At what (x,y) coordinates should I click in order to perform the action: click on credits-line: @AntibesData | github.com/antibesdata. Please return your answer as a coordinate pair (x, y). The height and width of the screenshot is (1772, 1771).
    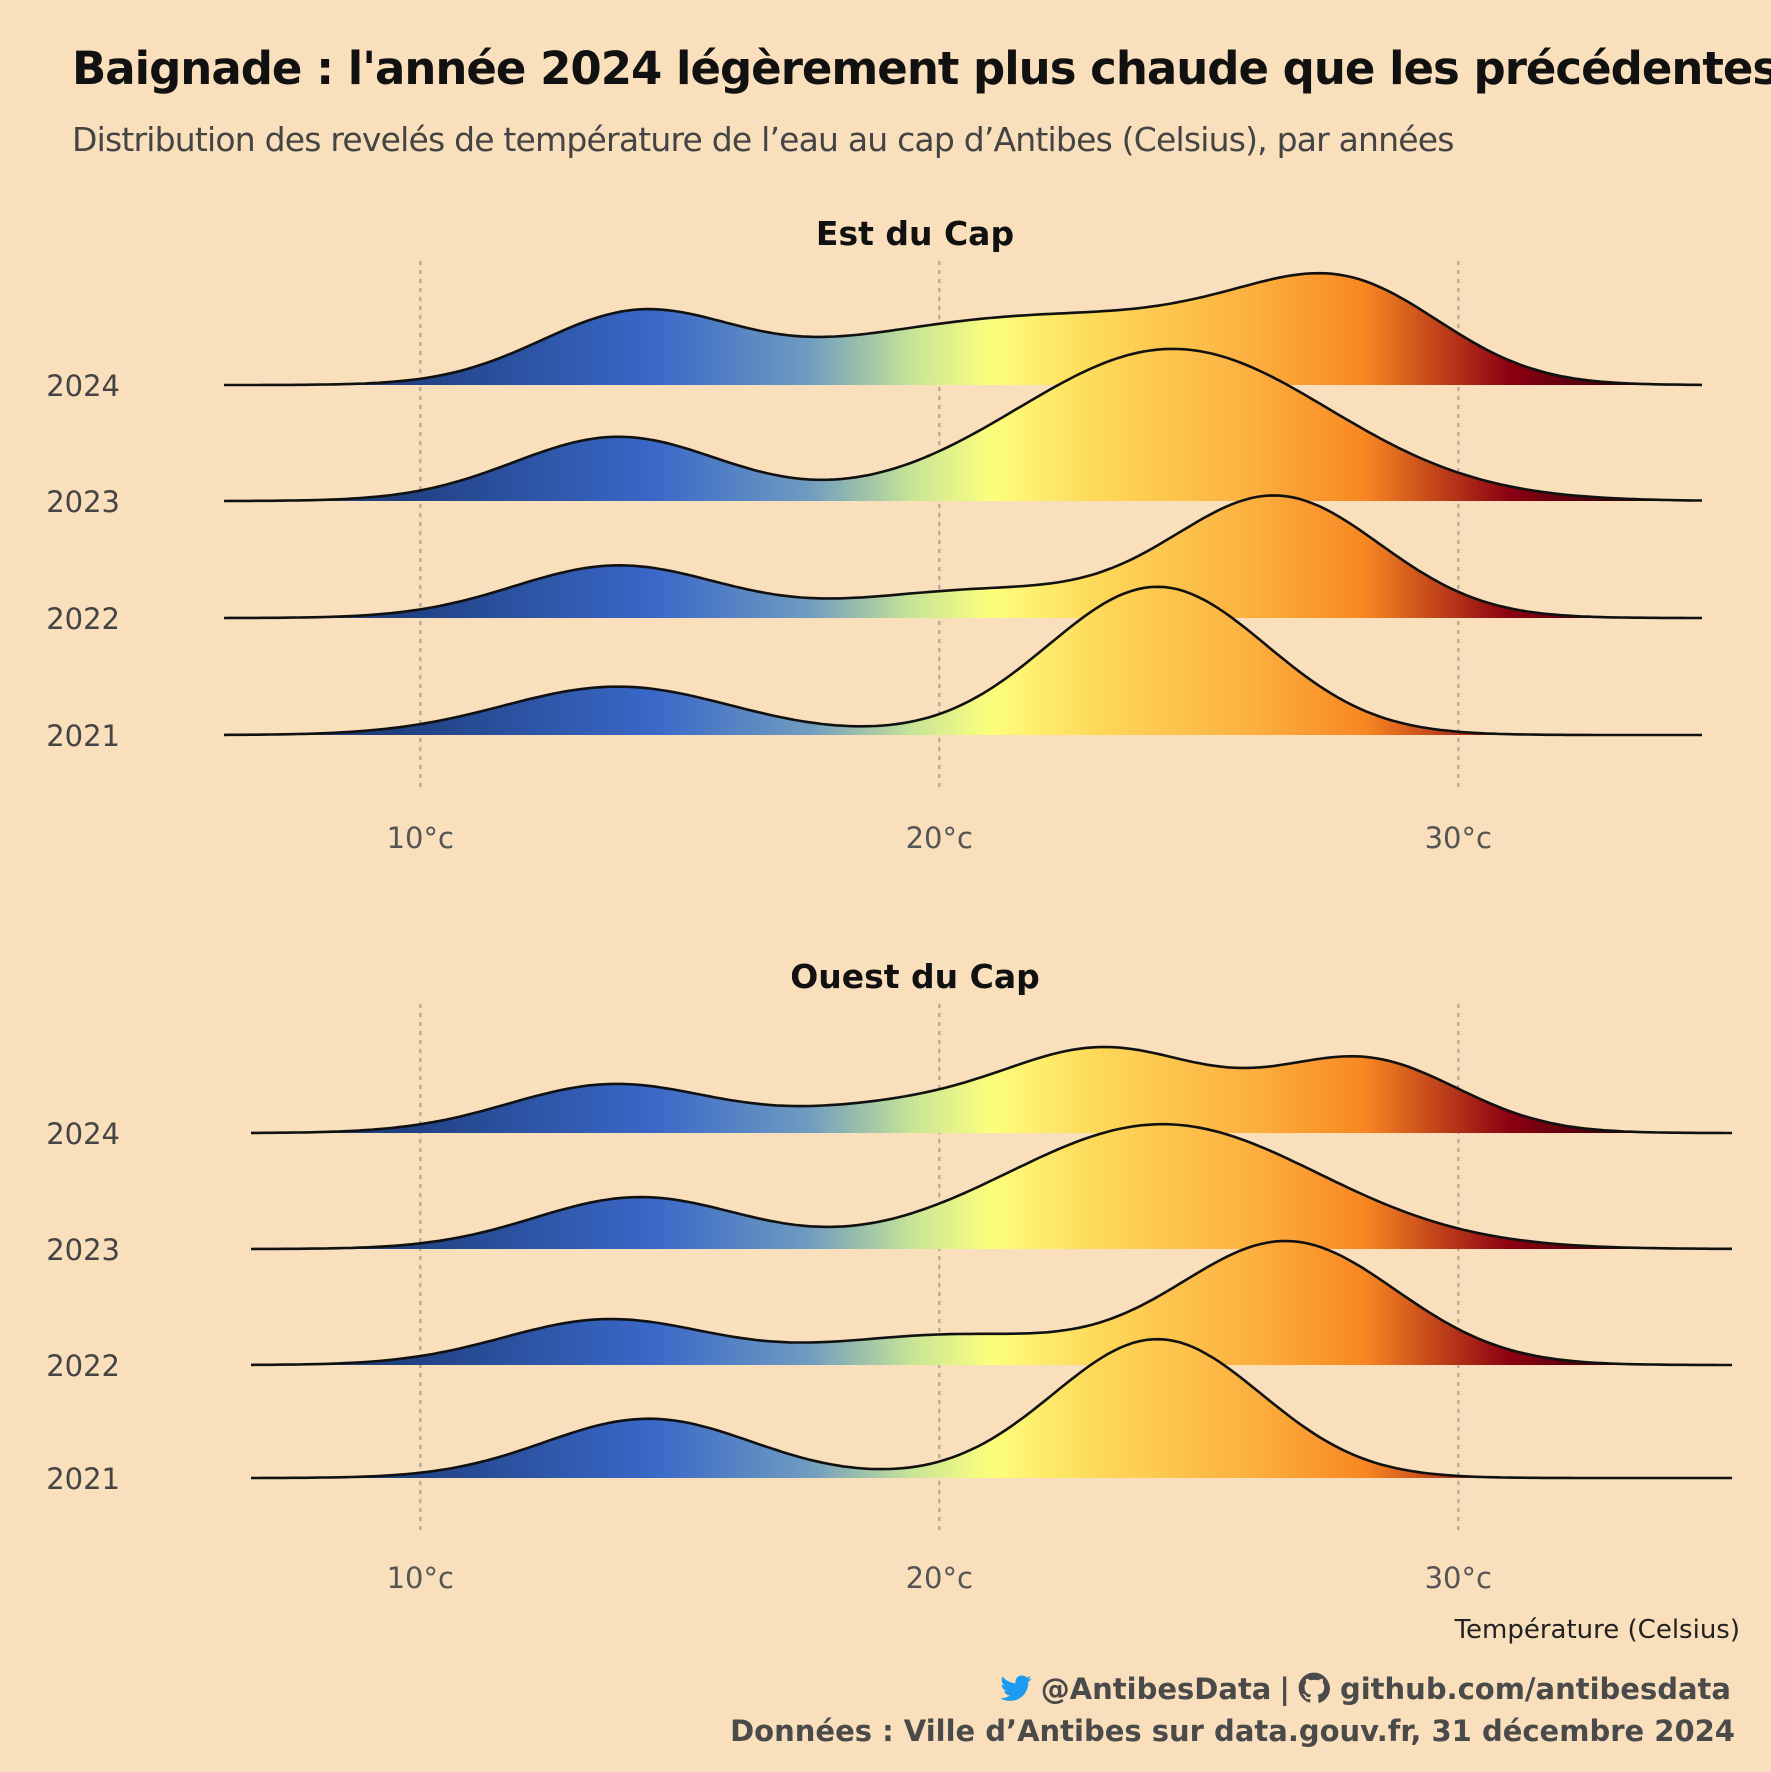
    Looking at the image, I should click on (1365, 1689).